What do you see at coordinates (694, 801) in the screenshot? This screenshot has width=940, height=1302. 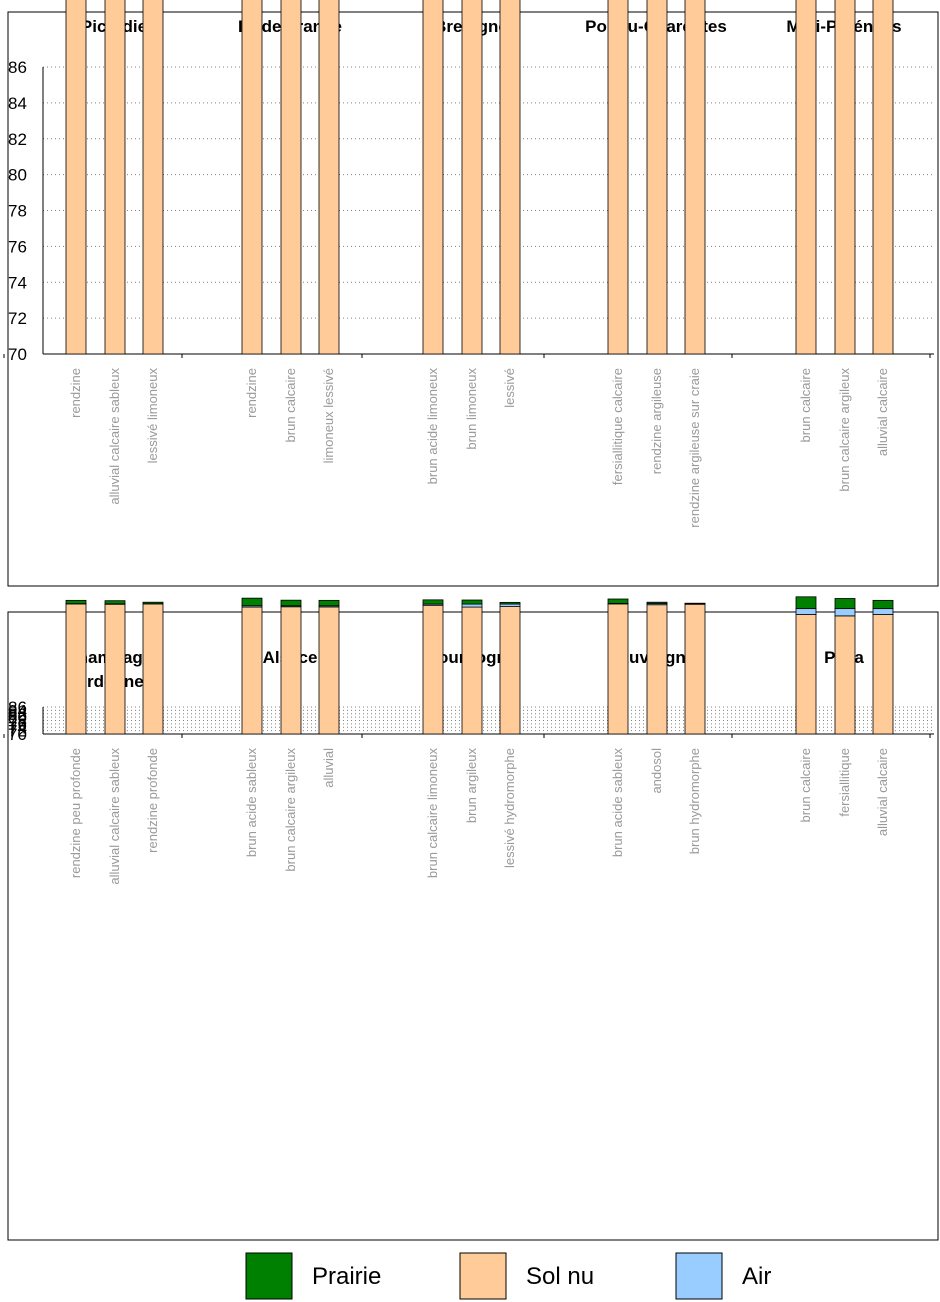 I see `category-label: brun hydromorphe` at bounding box center [694, 801].